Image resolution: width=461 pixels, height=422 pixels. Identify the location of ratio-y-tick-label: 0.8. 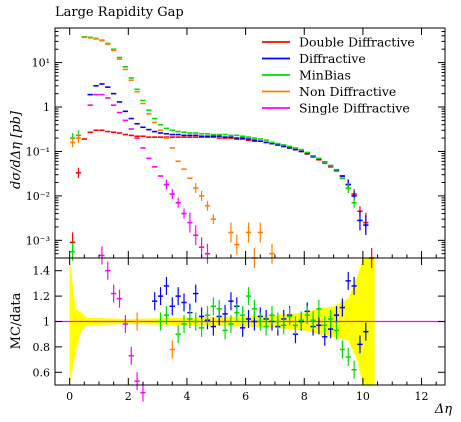
(42, 347).